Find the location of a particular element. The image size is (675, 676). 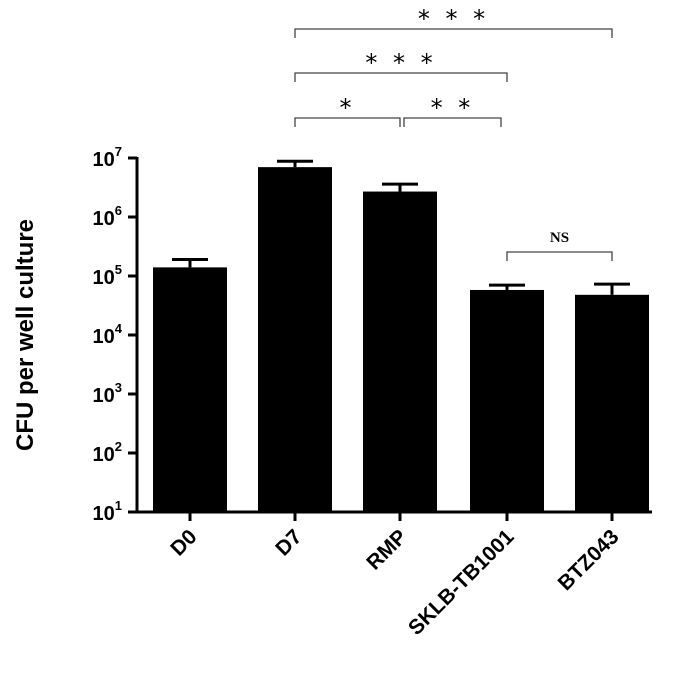

y-tick-label: 10⁶ is located at coordinates (107, 216).